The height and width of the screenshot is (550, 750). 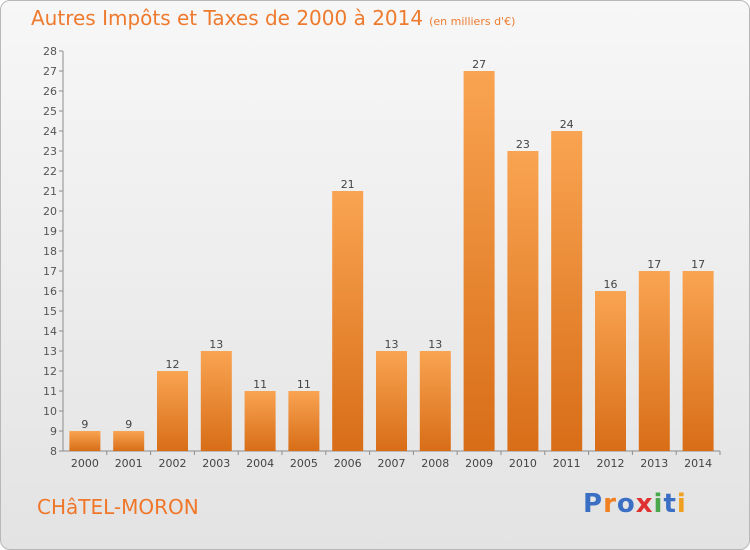 What do you see at coordinates (348, 463) in the screenshot?
I see `x-tick-label: 2006` at bounding box center [348, 463].